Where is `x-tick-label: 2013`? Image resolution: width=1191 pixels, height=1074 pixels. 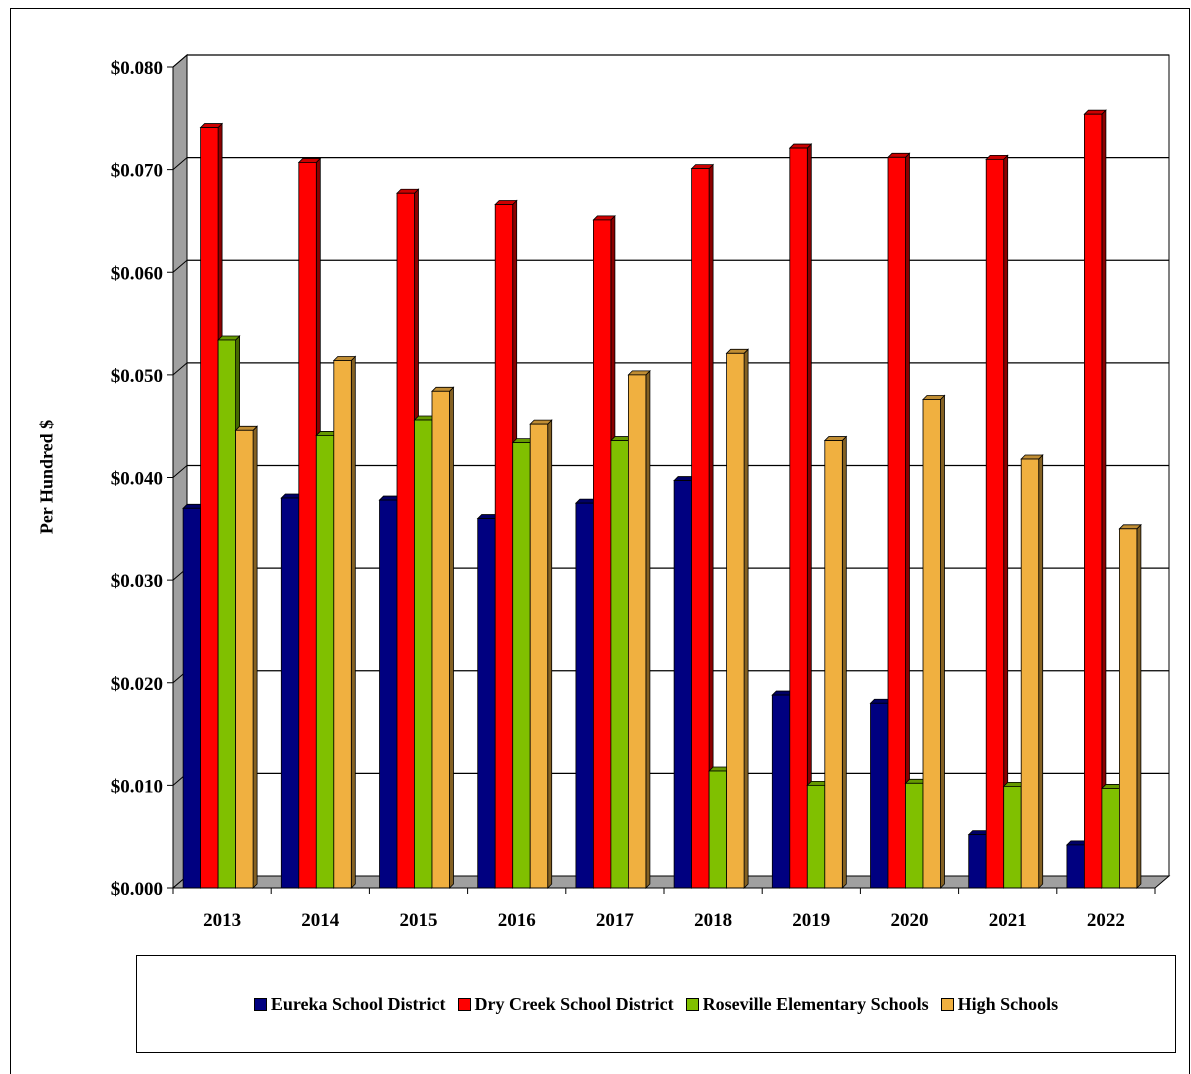
x-tick-label: 2013 is located at coordinates (222, 920).